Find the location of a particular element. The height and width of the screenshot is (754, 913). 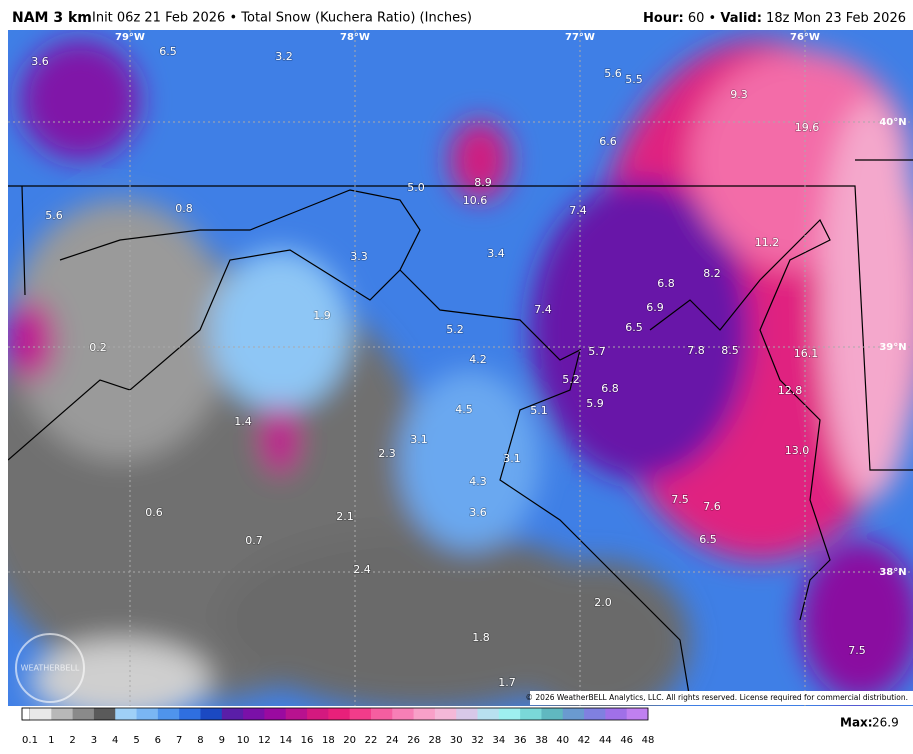

snow-value: 7.5 is located at coordinates (680, 499).